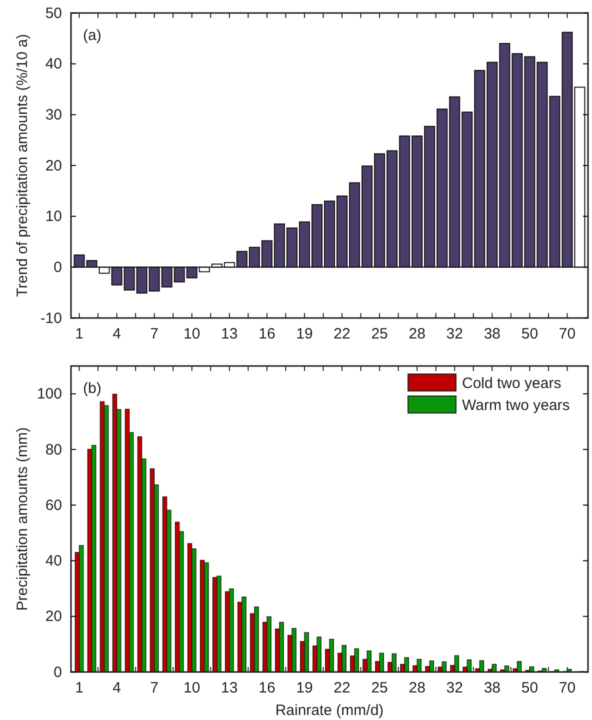 This screenshot has width=592, height=720. Describe the element at coordinates (49, 394) in the screenshot. I see `y-tick-label: 100` at that location.